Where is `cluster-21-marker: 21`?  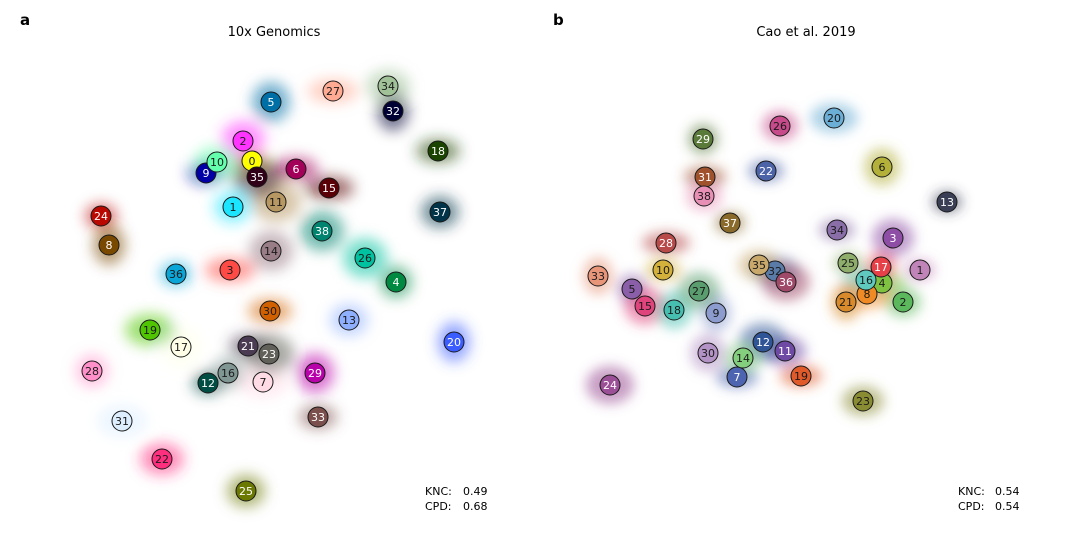
cluster-21-marker: 21 is located at coordinates (846, 302).